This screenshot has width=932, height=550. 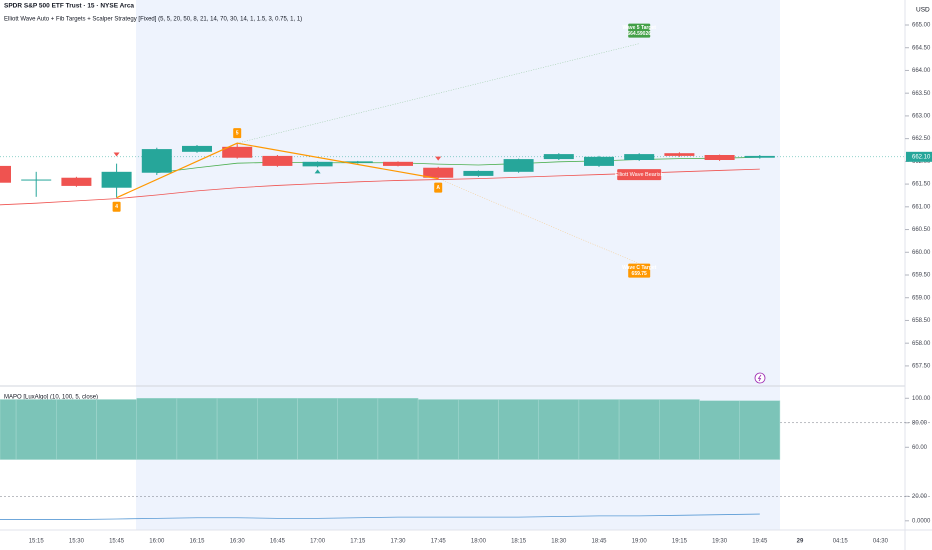 I want to click on y-tick-label: 661.00, so click(x=921, y=207).